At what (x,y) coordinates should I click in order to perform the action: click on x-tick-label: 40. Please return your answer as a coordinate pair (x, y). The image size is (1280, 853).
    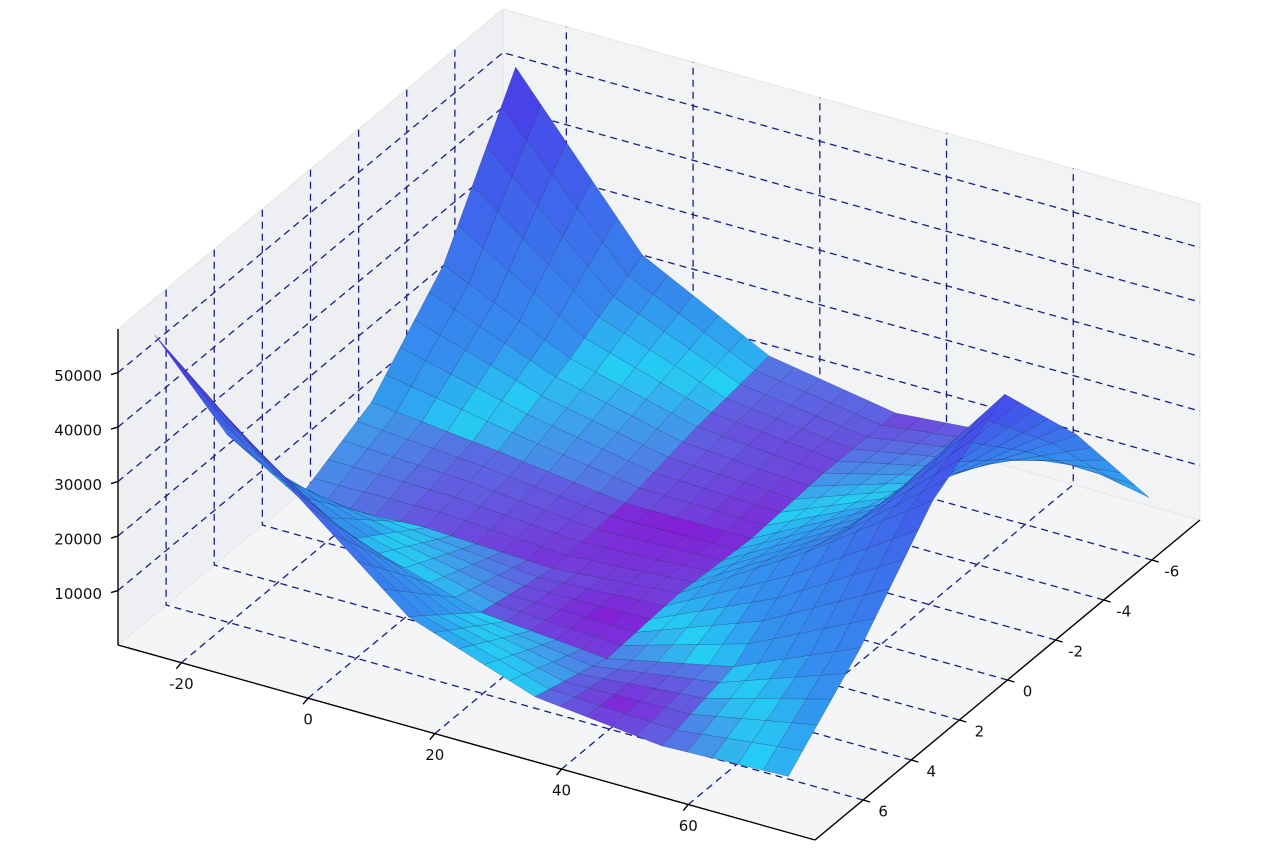
    Looking at the image, I should click on (561, 791).